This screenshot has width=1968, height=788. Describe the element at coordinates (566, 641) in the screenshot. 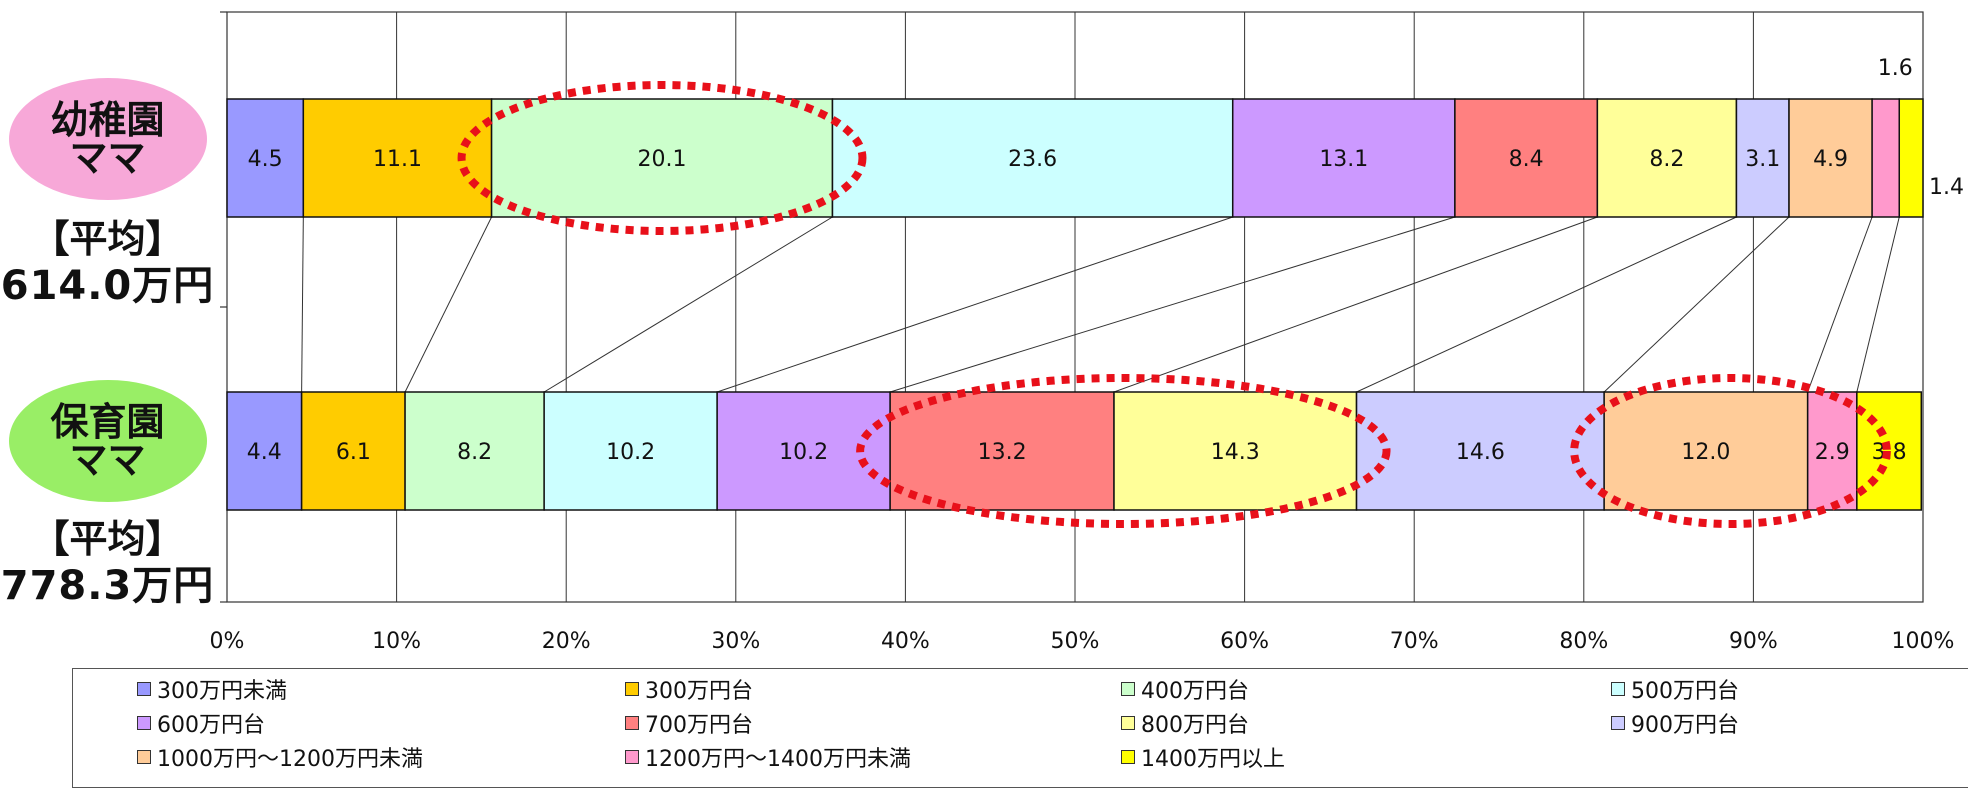

I see `x-tick-label: 20%` at that location.